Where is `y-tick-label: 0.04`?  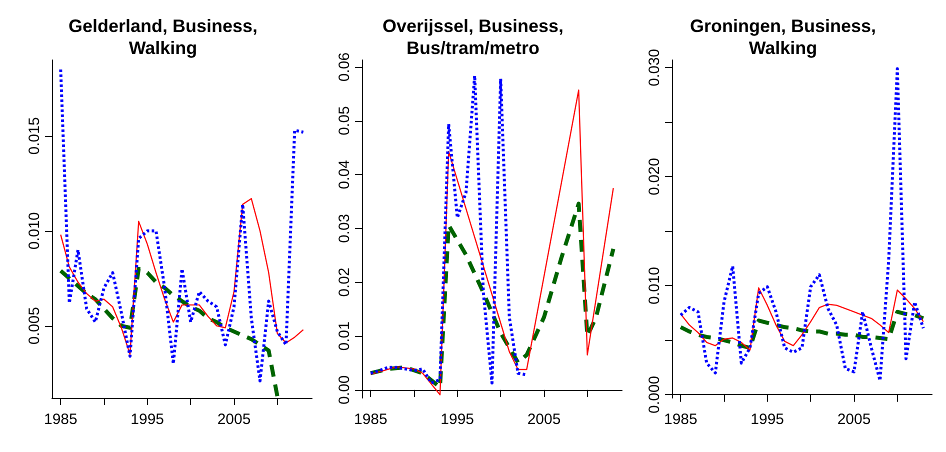
y-tick-label: 0.04 is located at coordinates (344, 175).